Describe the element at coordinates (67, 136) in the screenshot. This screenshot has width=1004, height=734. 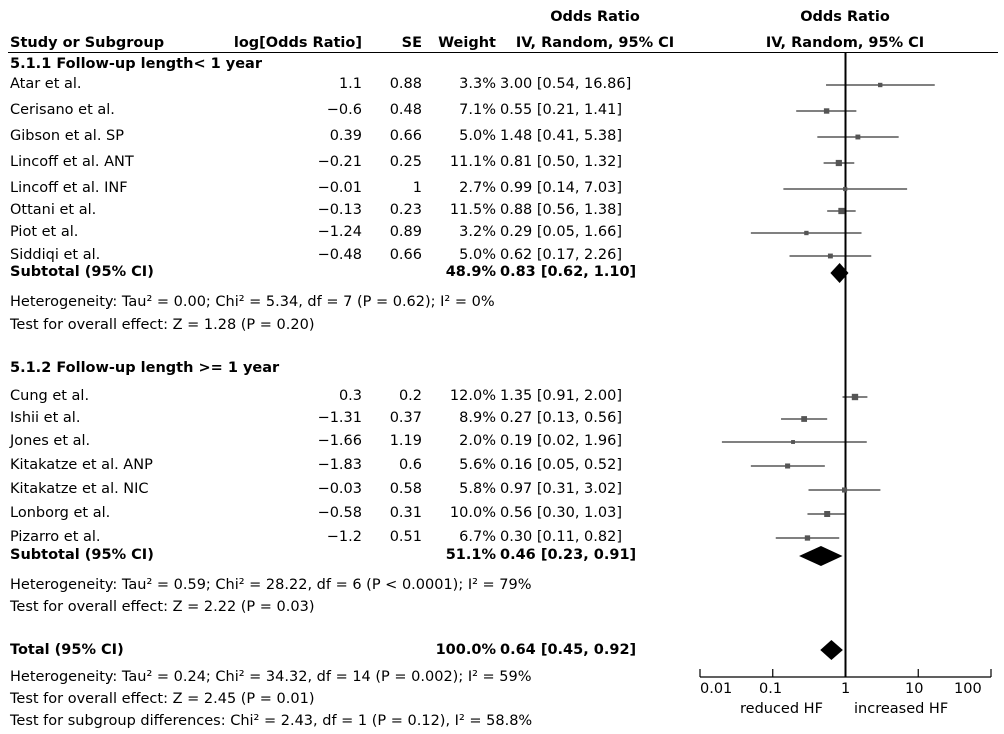
I see `study-name: Gibson et al. SP` at that location.